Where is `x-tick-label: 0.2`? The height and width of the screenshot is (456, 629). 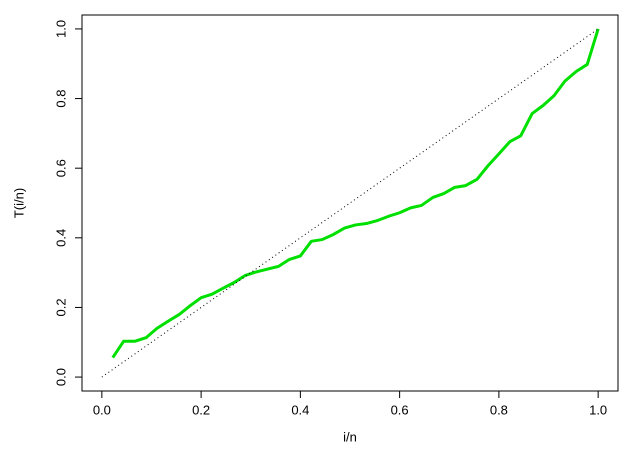 x-tick-label: 0.2 is located at coordinates (201, 409).